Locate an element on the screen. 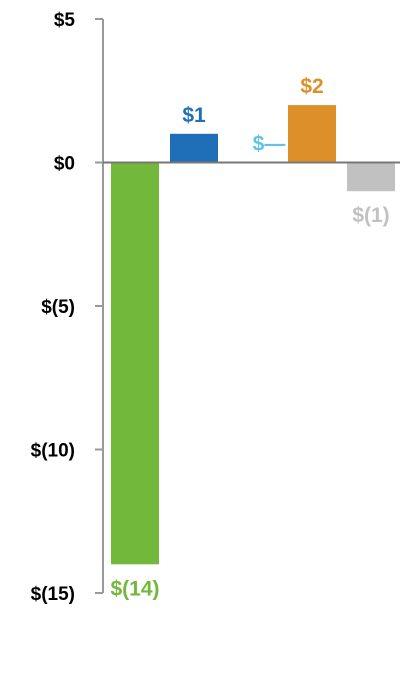 Image resolution: width=420 pixels, height=690 pixels. y-axis-ticks: $5 $0 $(5) $(10) $(15) is located at coordinates (67, 307).